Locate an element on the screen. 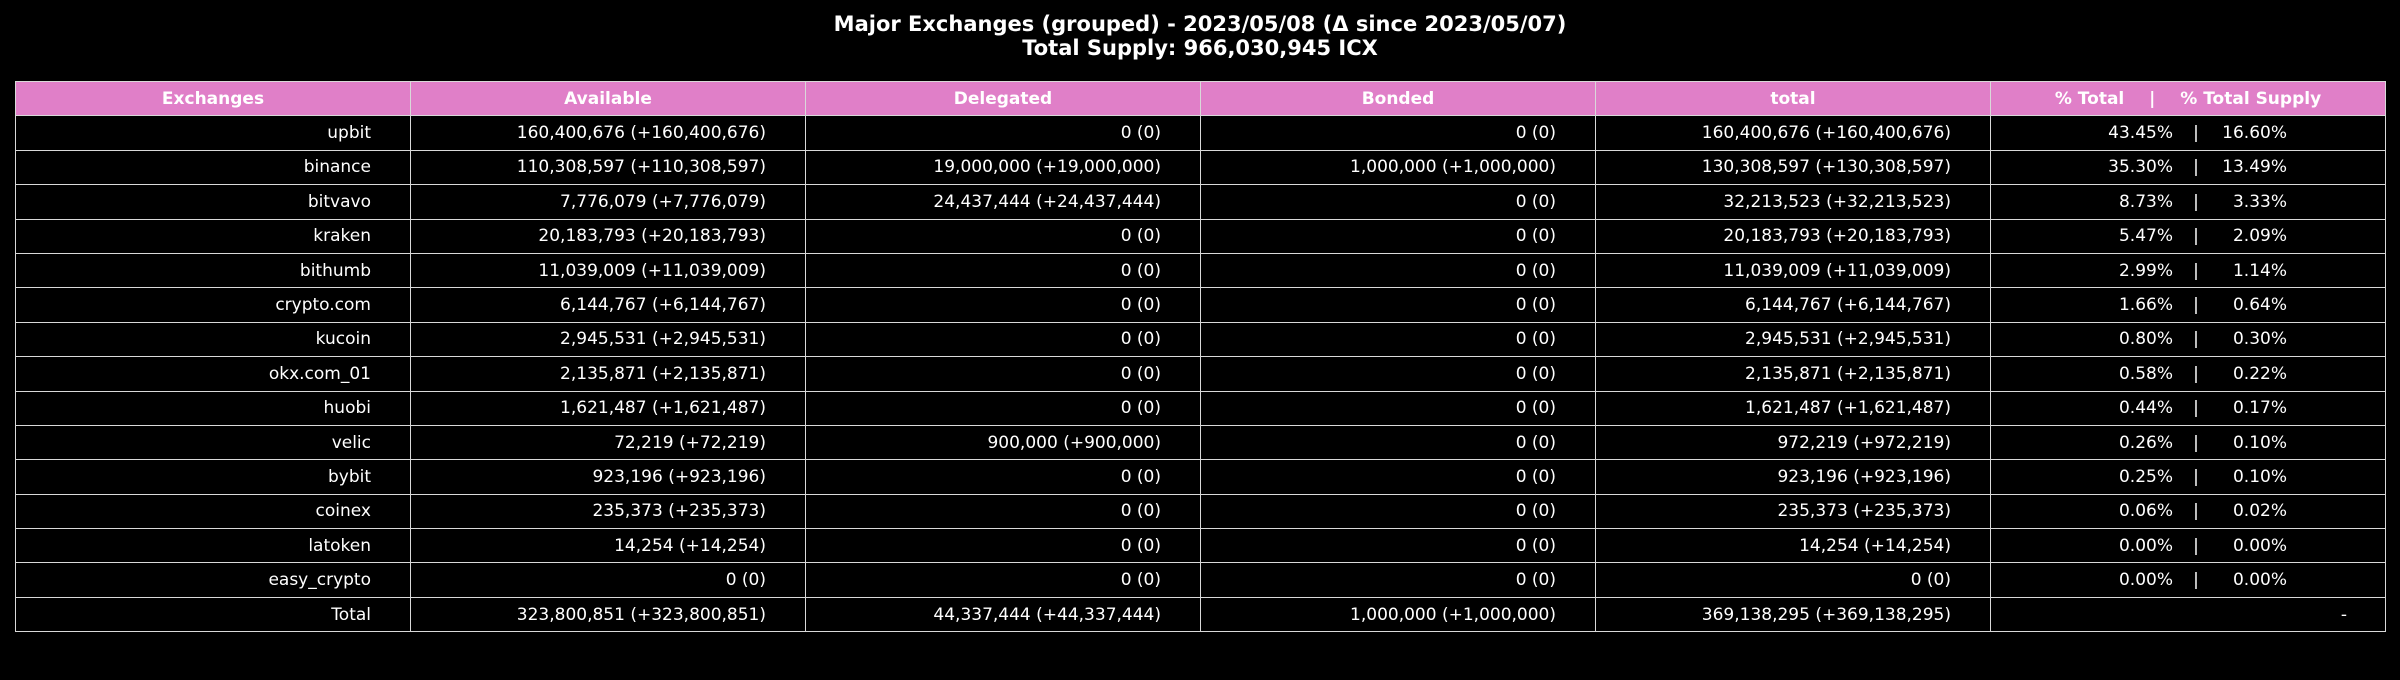  cell-available: 20,183,793 (+20,183,793) is located at coordinates (608, 236).